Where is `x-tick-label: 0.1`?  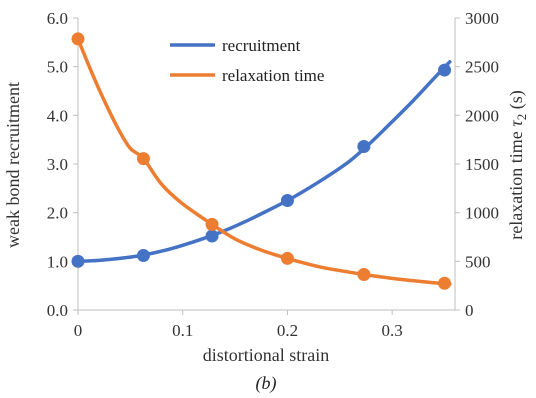 x-tick-label: 0.1 is located at coordinates (182, 330).